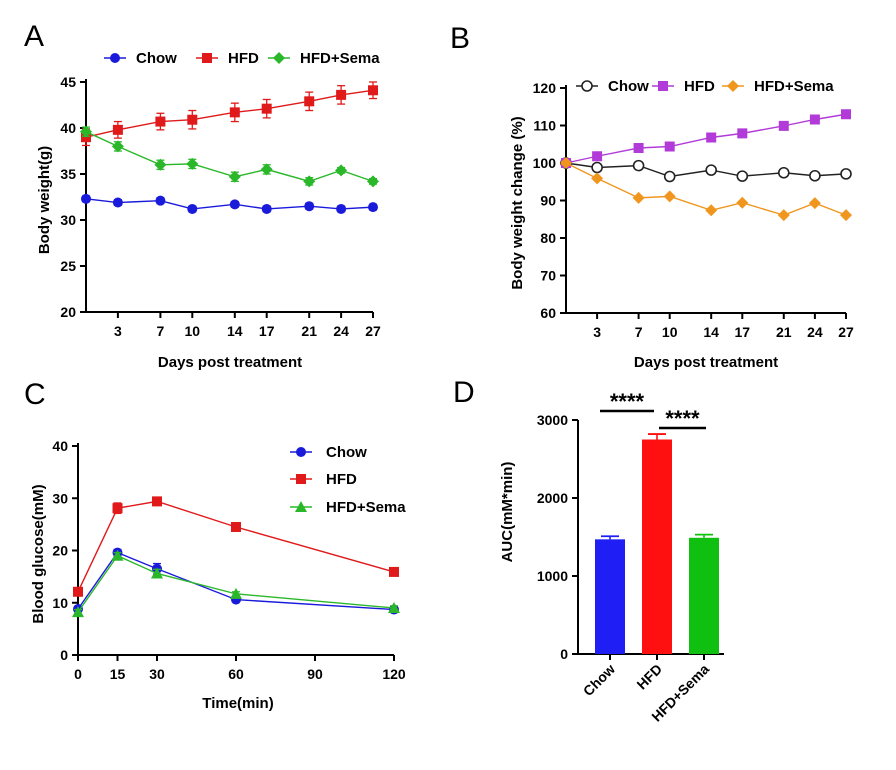 The image size is (896, 770). What do you see at coordinates (60, 498) in the screenshot?
I see `panel-c-ytick-label: 30` at bounding box center [60, 498].